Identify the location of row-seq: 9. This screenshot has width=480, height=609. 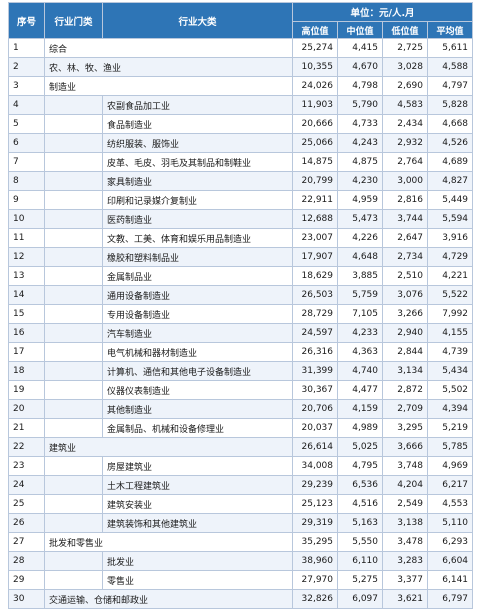
(26, 200).